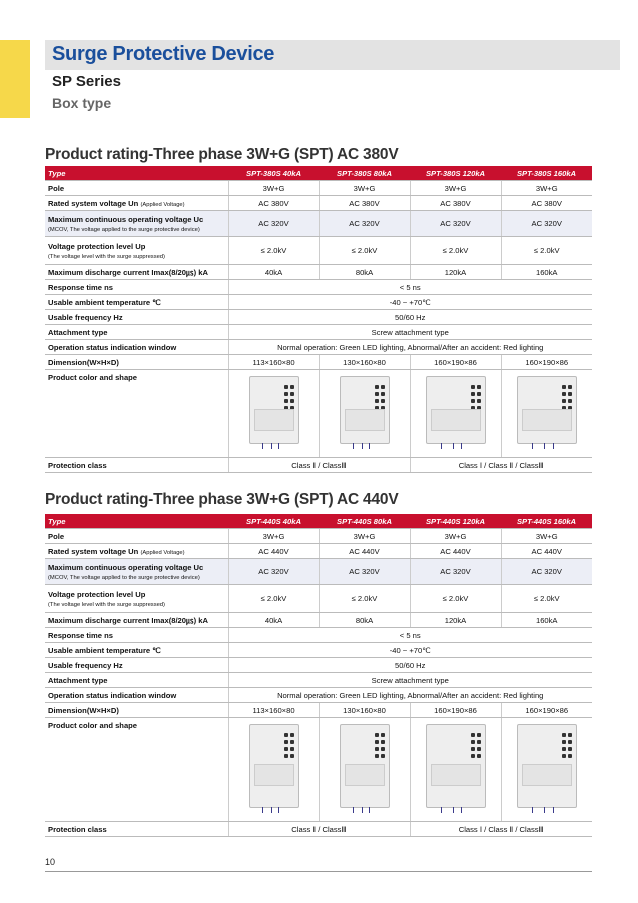 The height and width of the screenshot is (903, 638). I want to click on spec-row: Attachment type Screw attachment type, so click(318, 332).